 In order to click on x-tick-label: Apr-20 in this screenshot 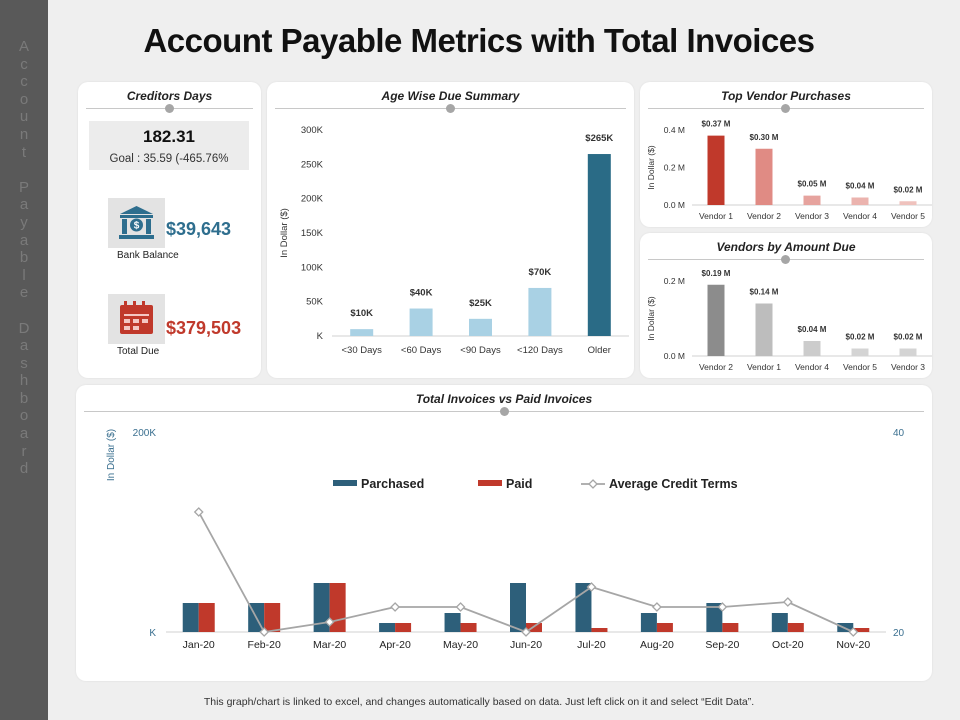, I will do `click(395, 645)`.